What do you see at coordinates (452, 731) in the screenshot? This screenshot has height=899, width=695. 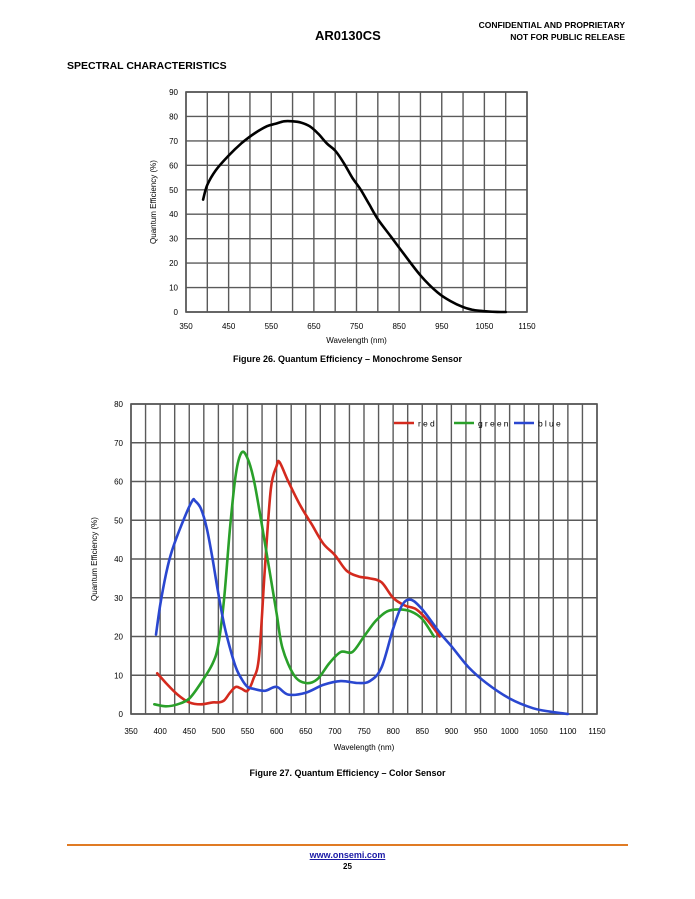 I see `x-tick-label: 900` at bounding box center [452, 731].